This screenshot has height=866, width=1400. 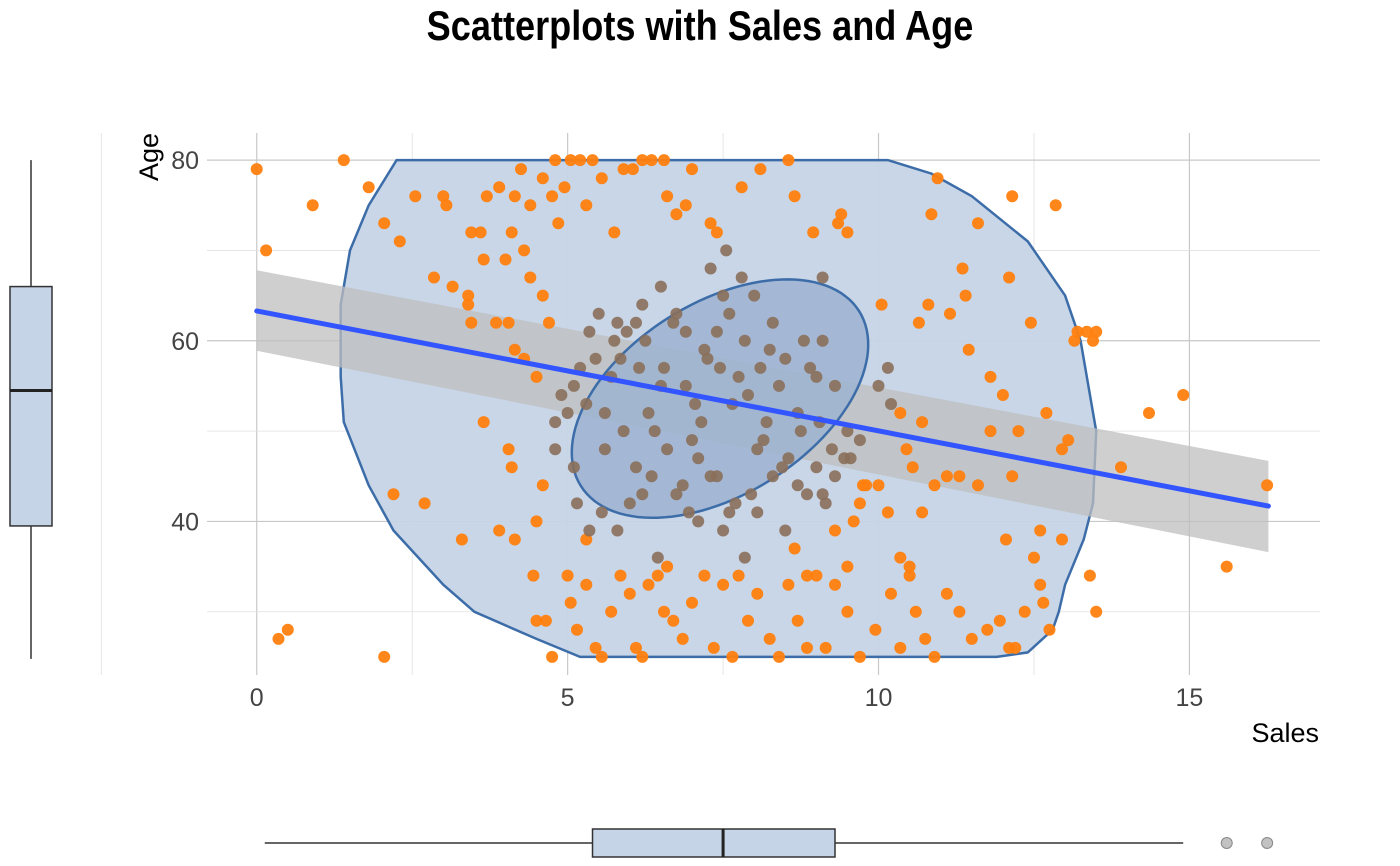 What do you see at coordinates (568, 698) in the screenshot?
I see `x-tick-label: 5` at bounding box center [568, 698].